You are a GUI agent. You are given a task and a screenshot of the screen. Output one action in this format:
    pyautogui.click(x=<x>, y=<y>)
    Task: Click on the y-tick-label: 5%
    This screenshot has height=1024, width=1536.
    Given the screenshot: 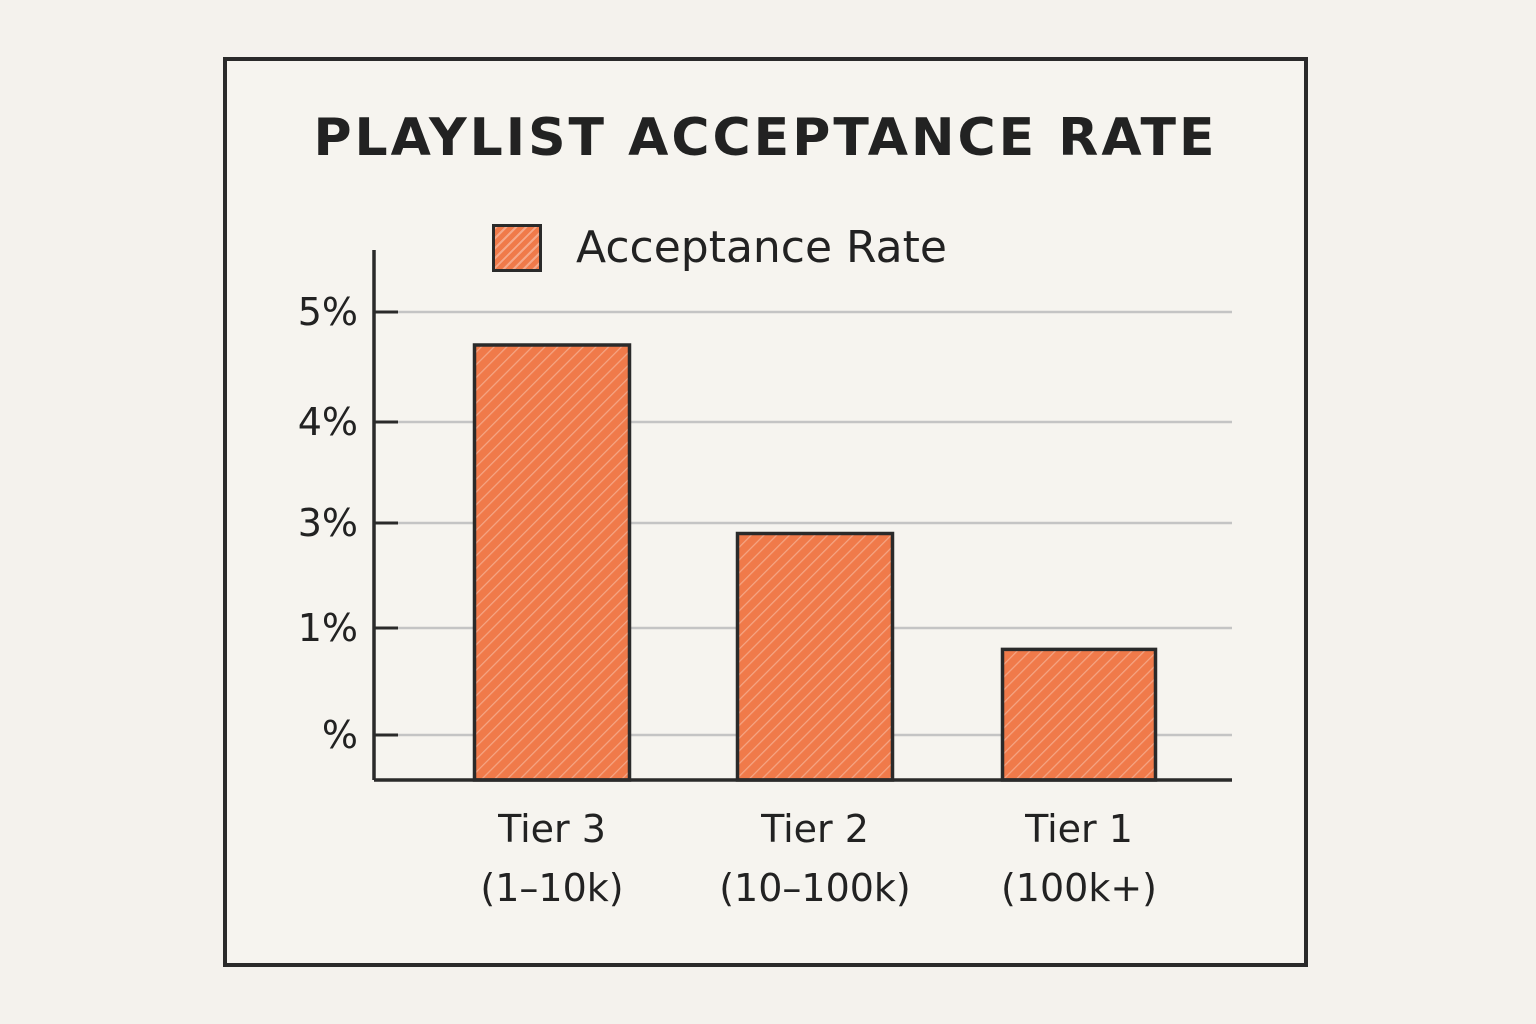 What is the action you would take?
    pyautogui.click(x=328, y=312)
    